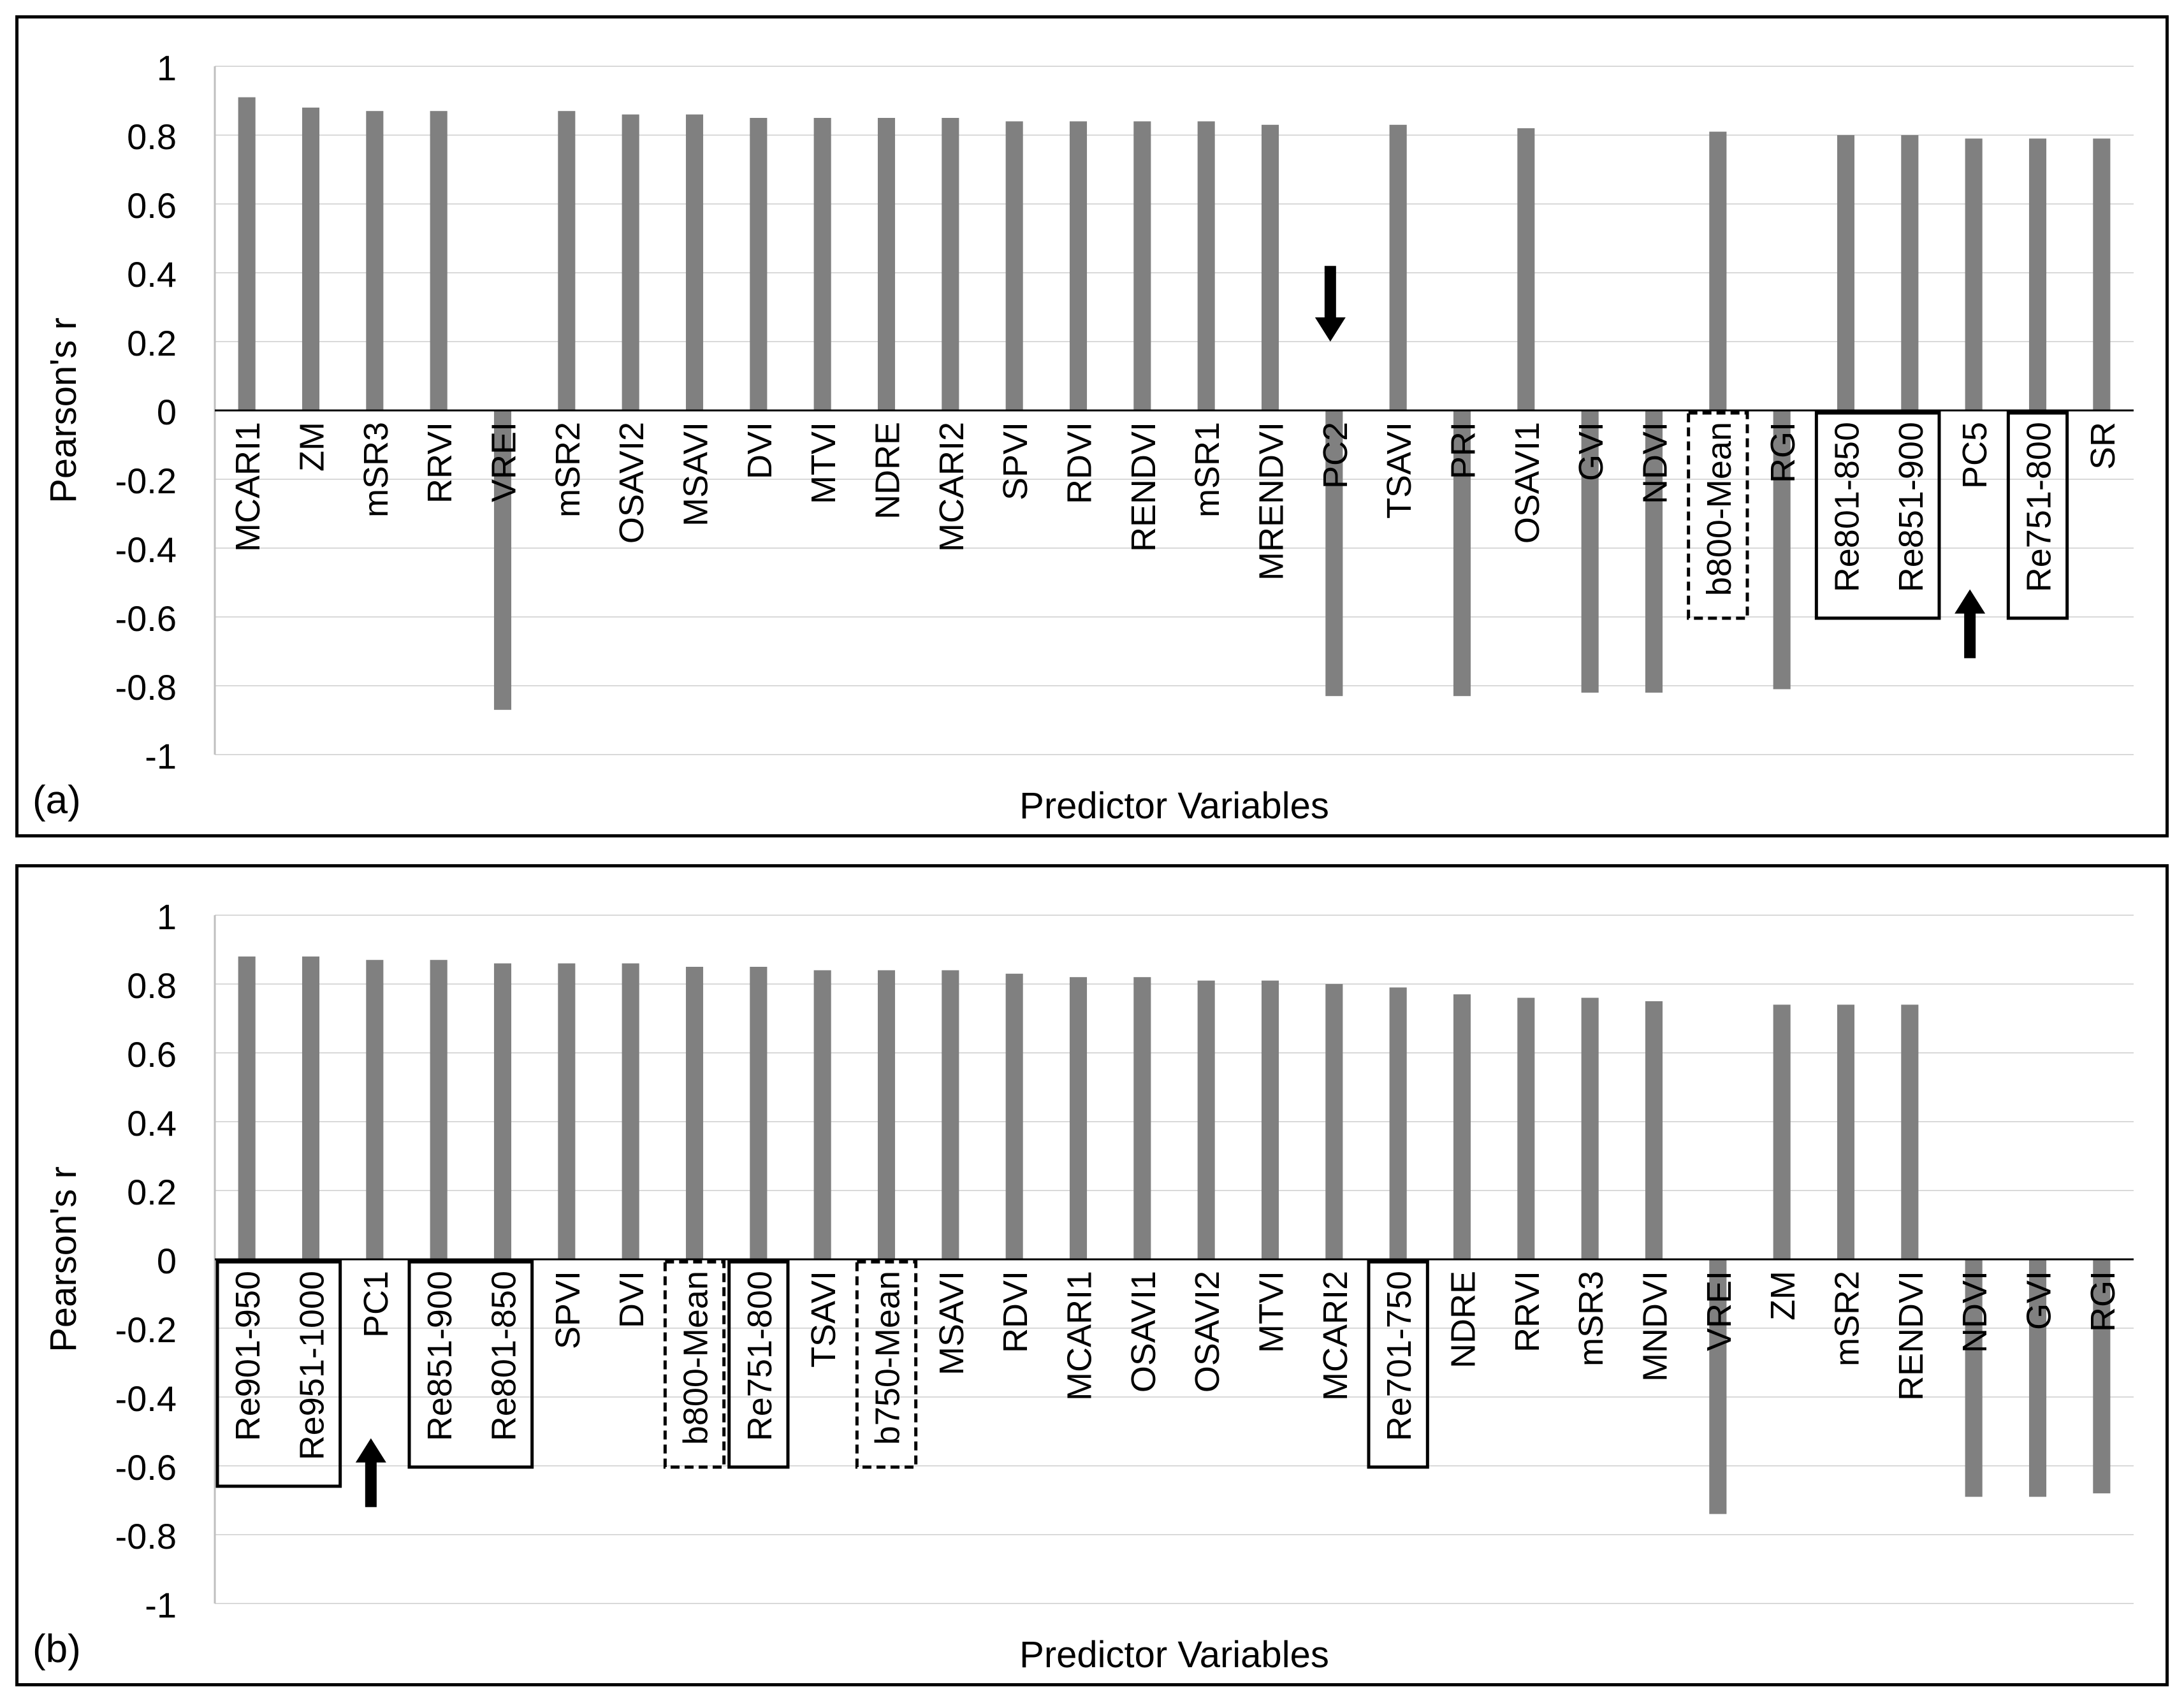 This screenshot has width=2184, height=1701. What do you see at coordinates (1270, 267) in the screenshot?
I see `bar-MRENDVI` at bounding box center [1270, 267].